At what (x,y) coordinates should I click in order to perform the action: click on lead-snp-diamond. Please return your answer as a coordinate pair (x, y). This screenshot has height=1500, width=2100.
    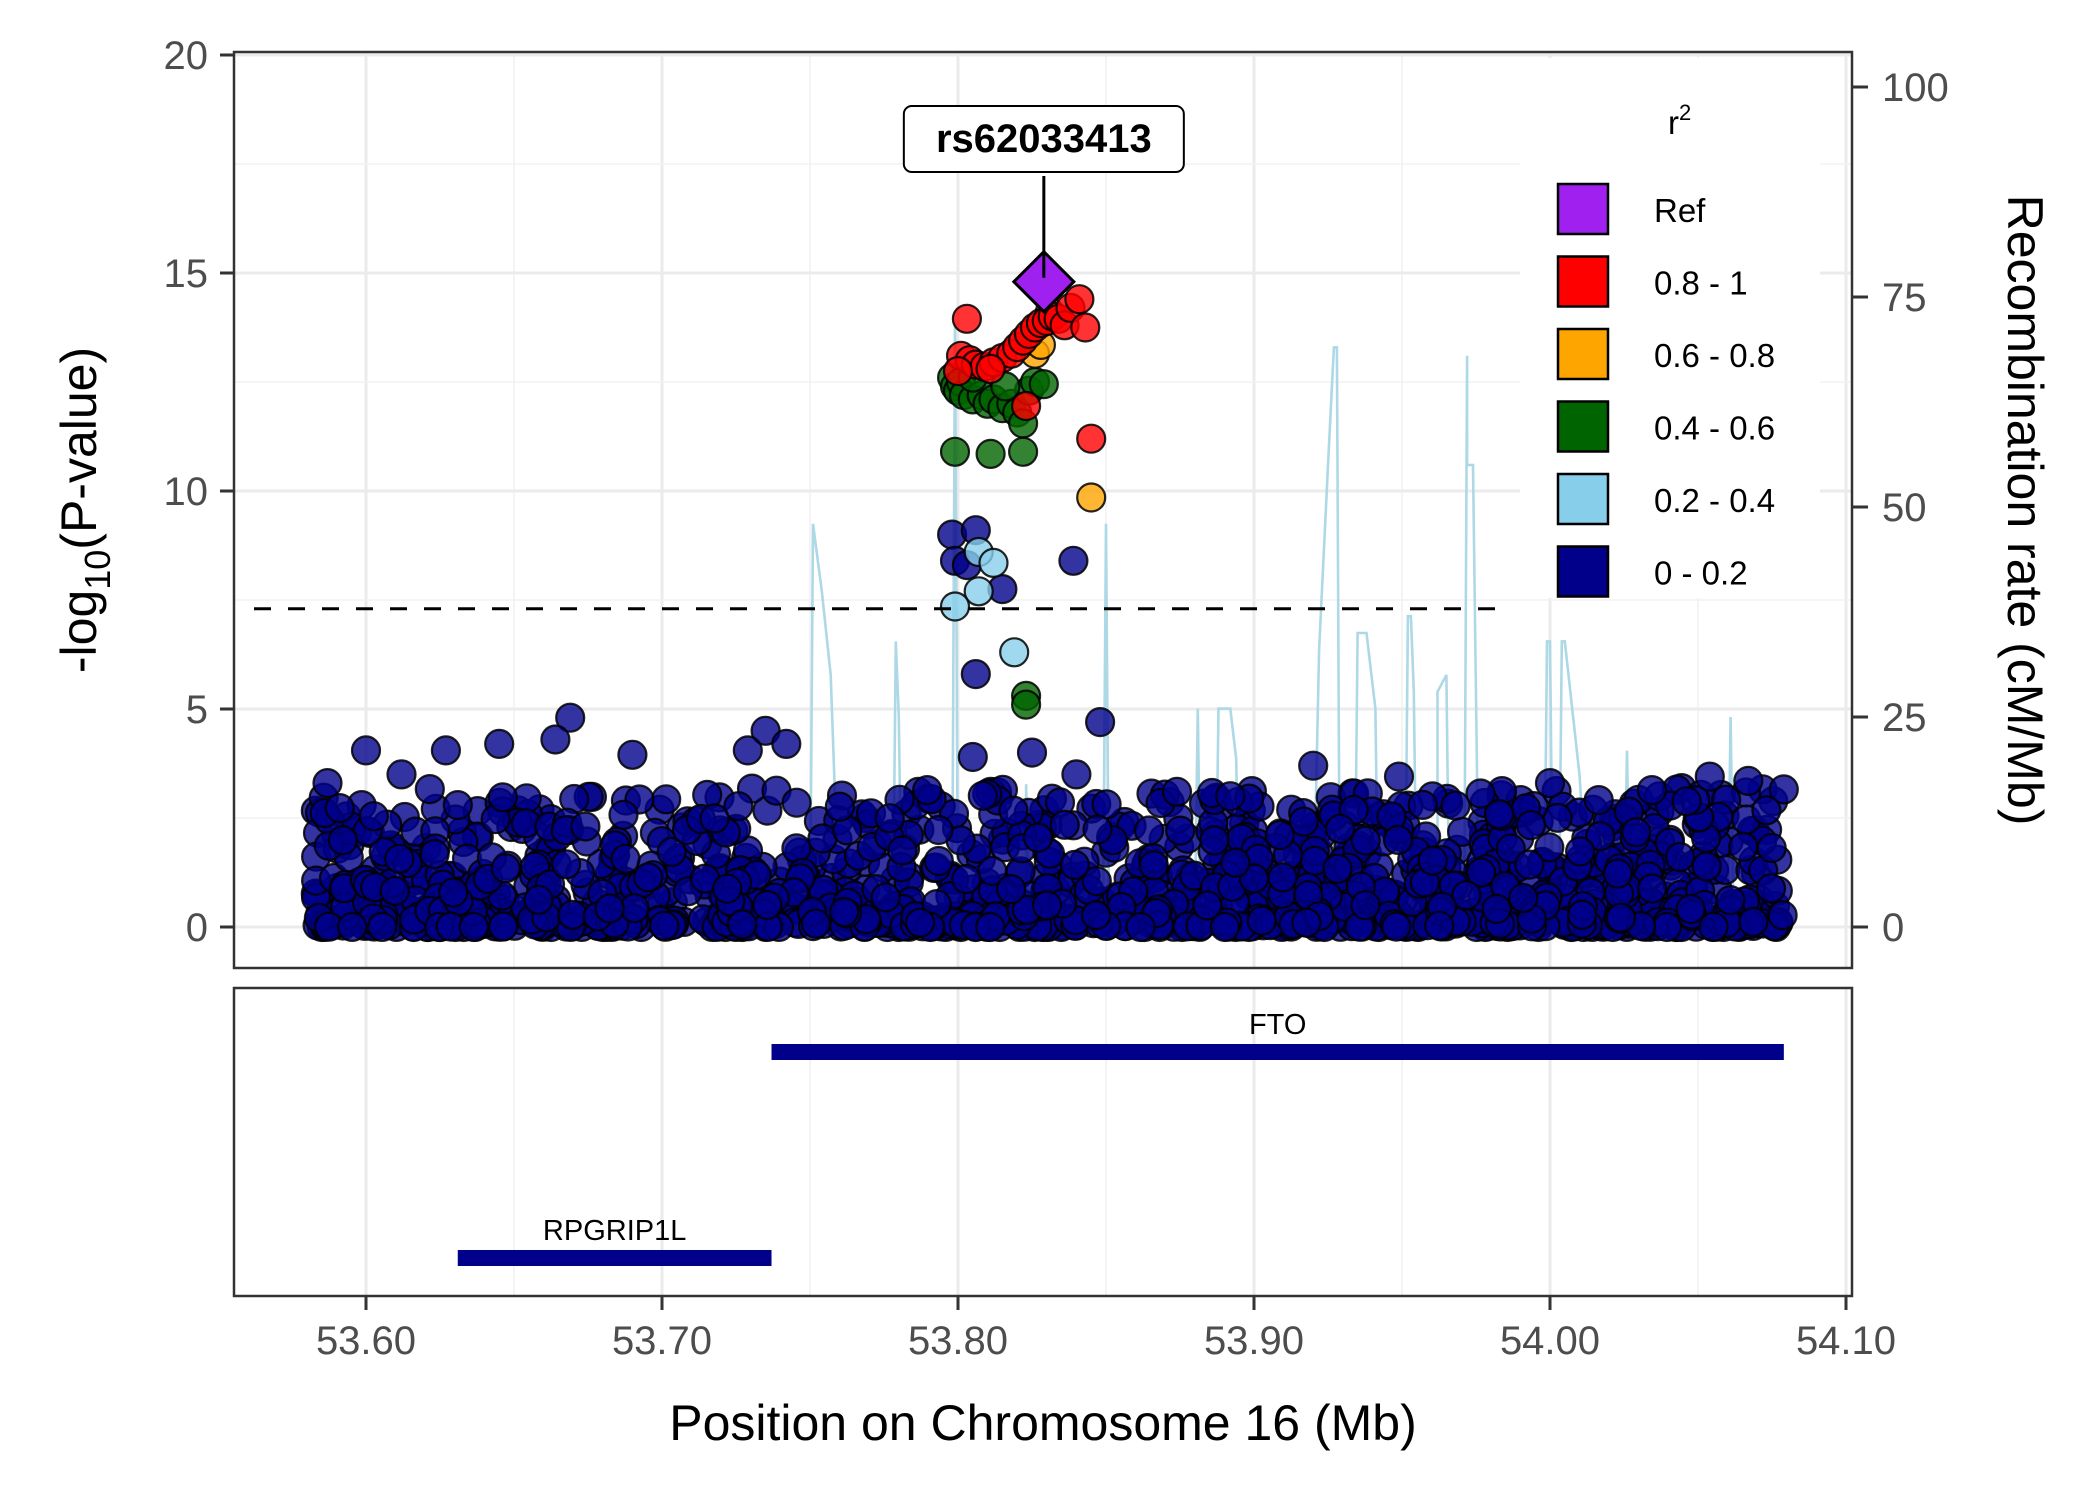
    Looking at the image, I should click on (1043, 281).